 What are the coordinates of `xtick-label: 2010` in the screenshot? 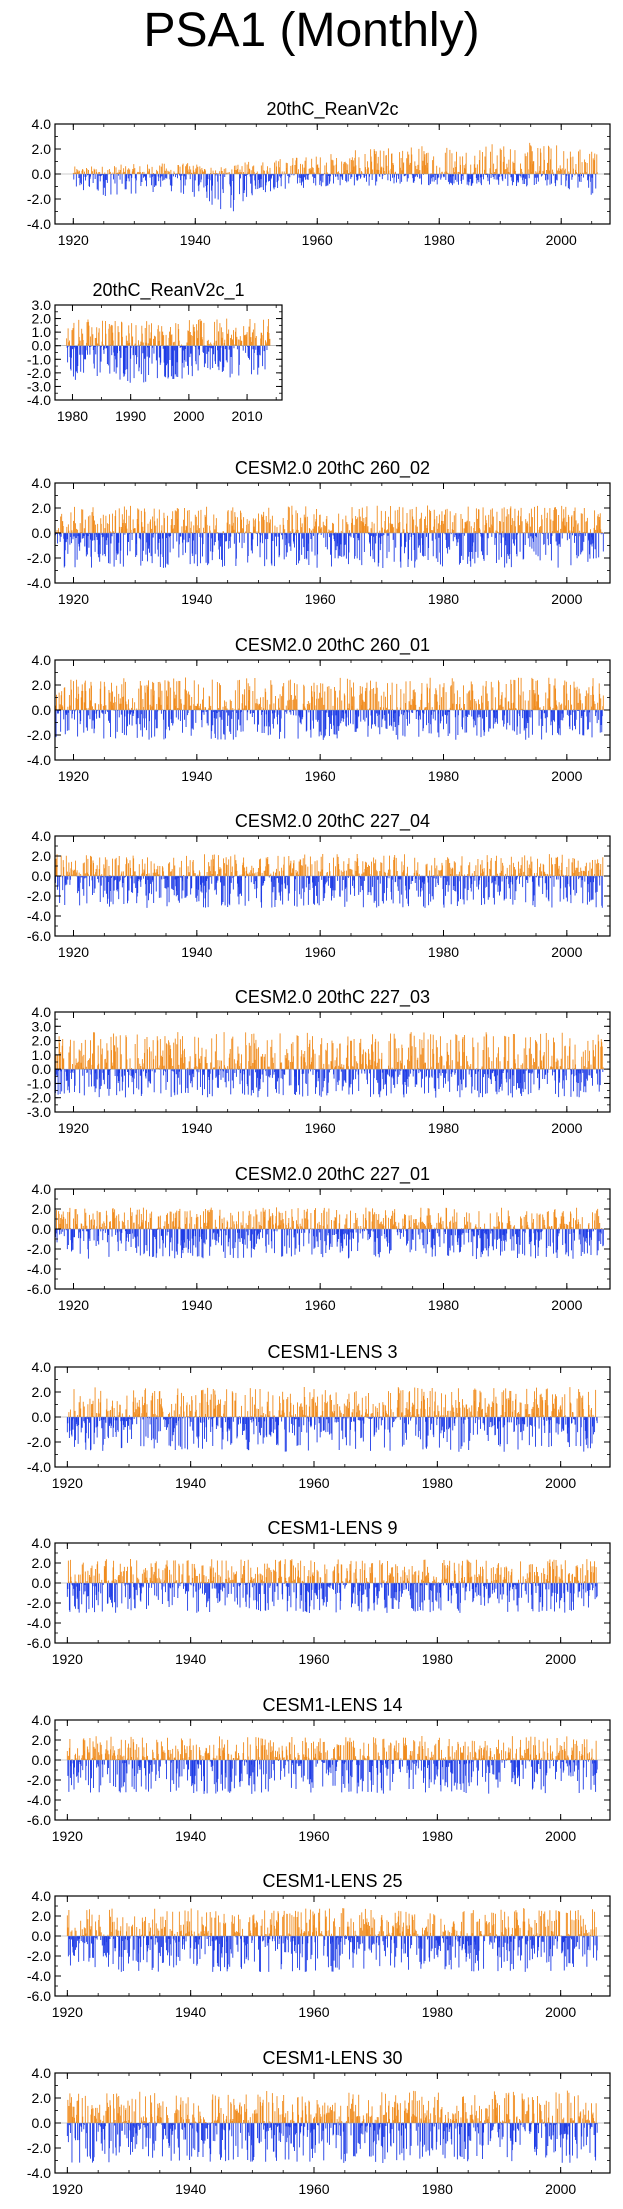 It's located at (246, 416).